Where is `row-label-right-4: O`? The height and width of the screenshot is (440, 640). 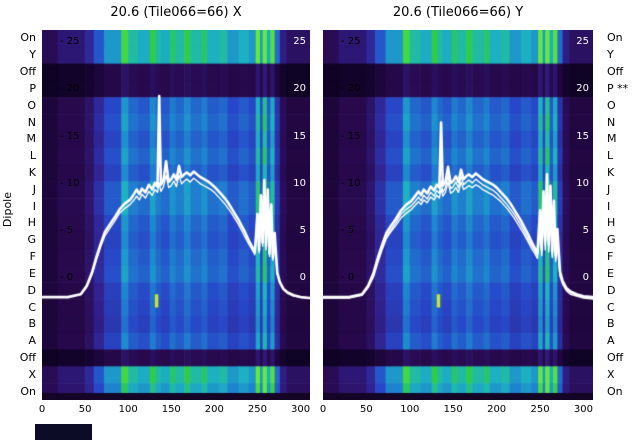
row-label-right-4: O is located at coordinates (611, 105).